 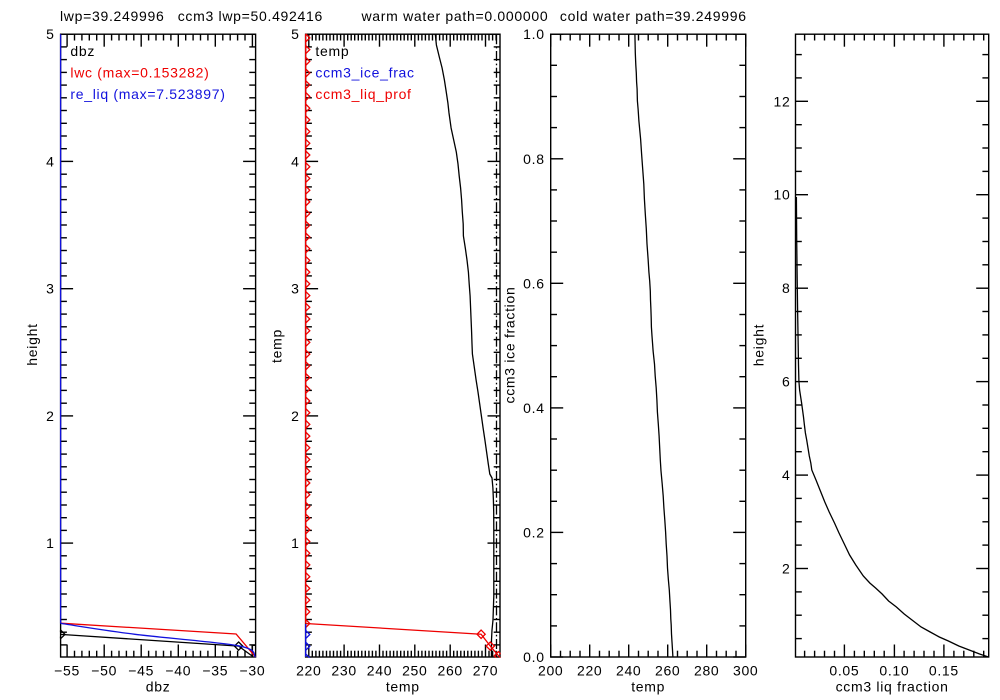 I want to click on svg-text: 10, so click(x=782, y=195).